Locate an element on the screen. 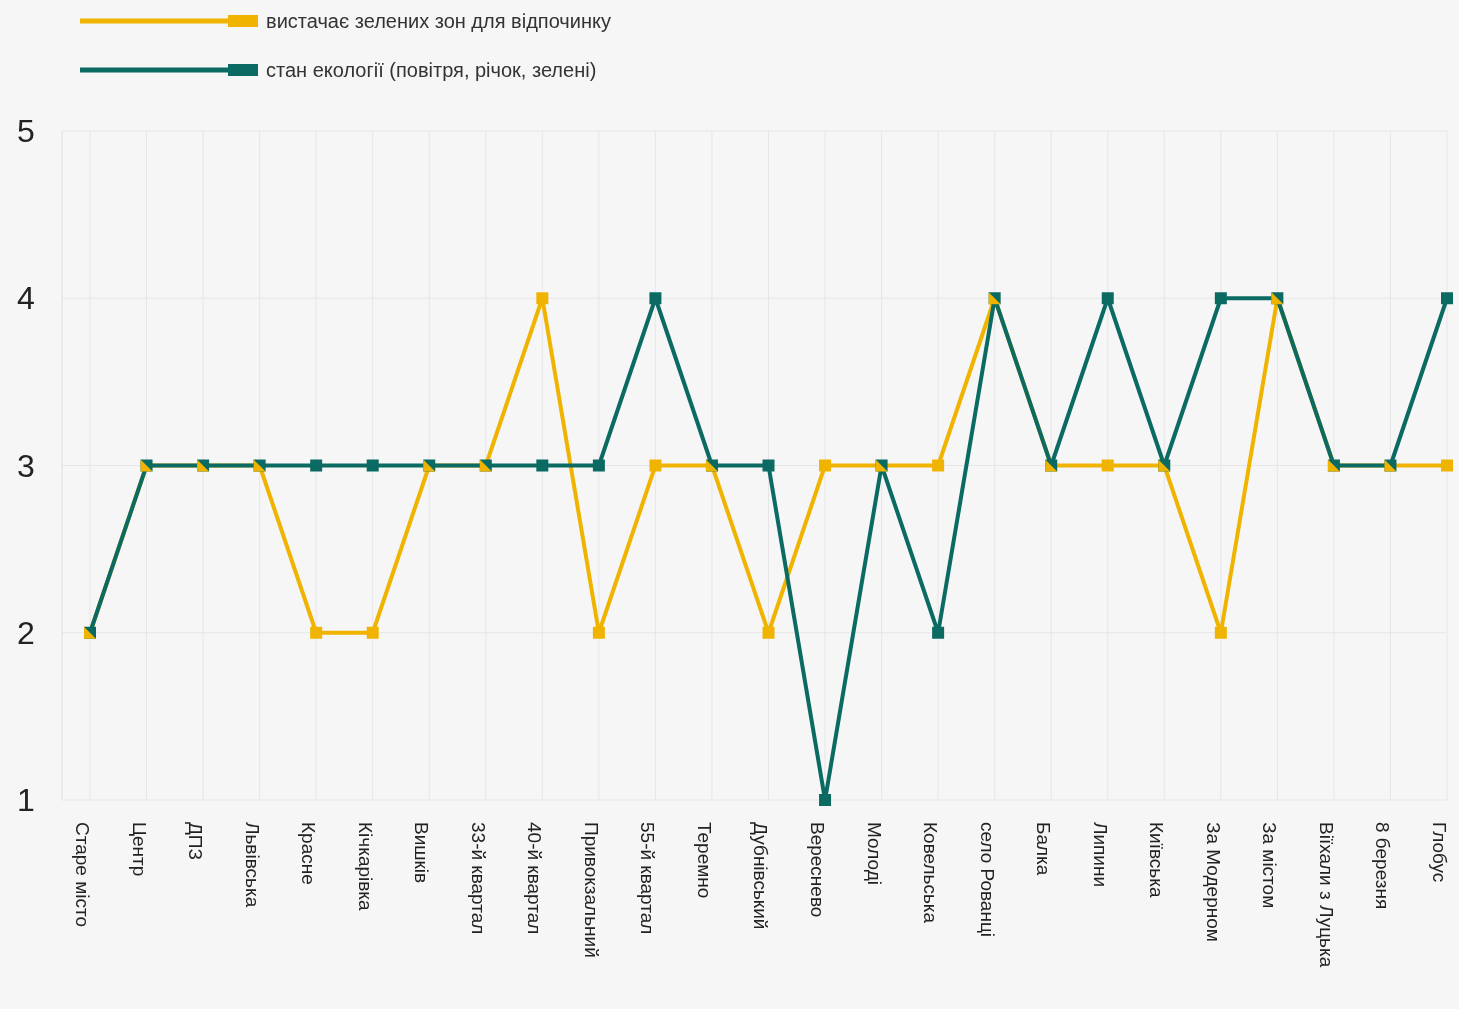  x-tick-label: Львівська is located at coordinates (252, 865).